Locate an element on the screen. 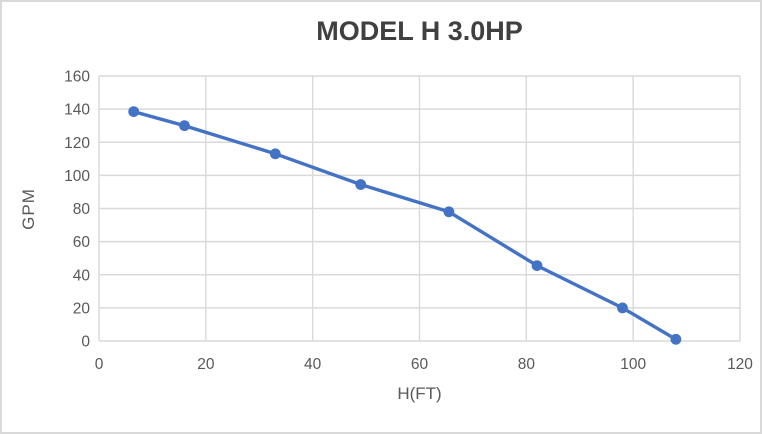 The image size is (762, 434). x-tick-label: 40 is located at coordinates (313, 364).